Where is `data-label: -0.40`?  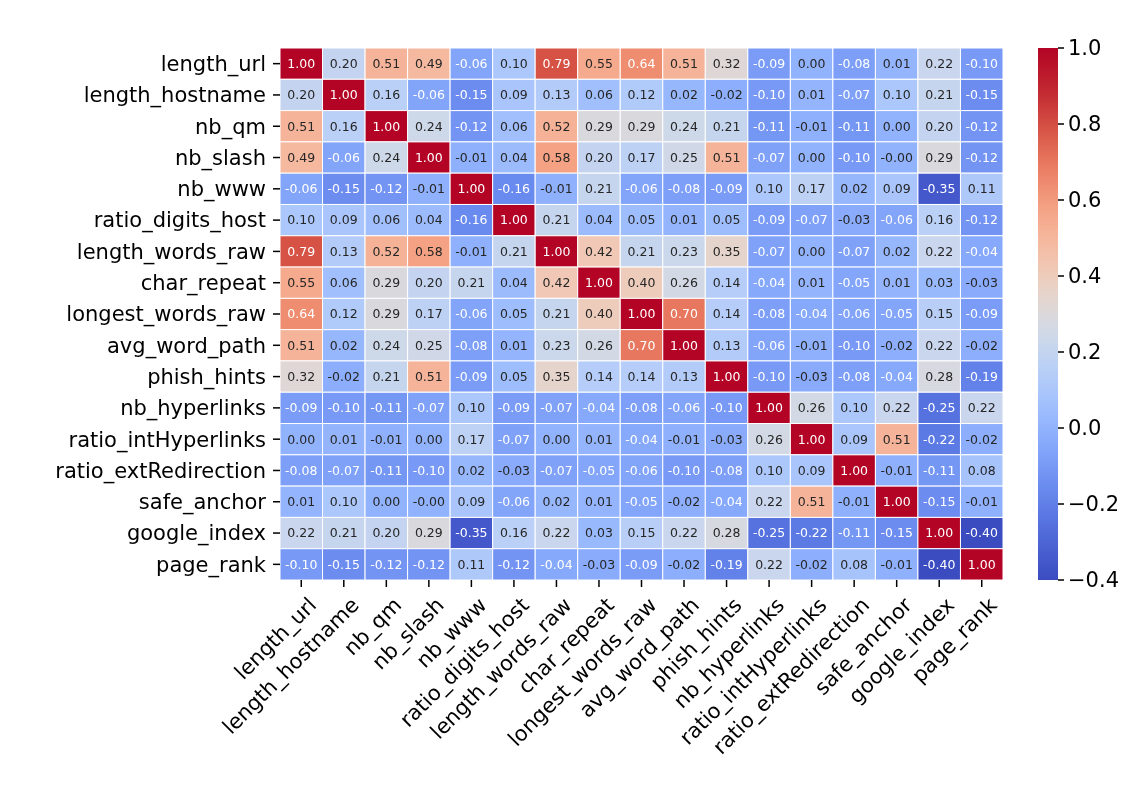
data-label: -0.40 is located at coordinates (939, 564).